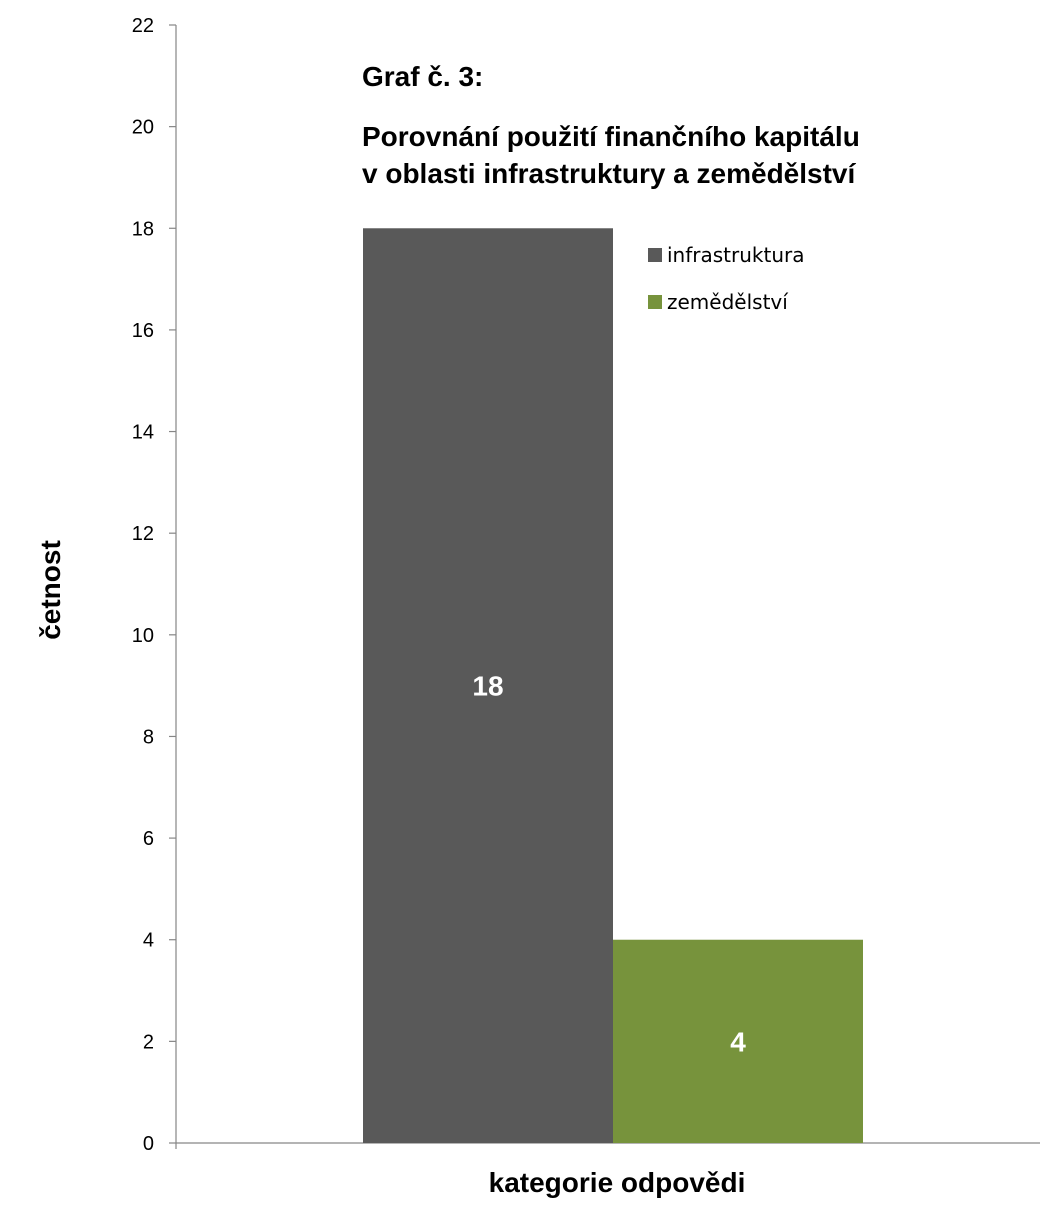 The width and height of the screenshot is (1042, 1207). I want to click on y-tick-label: 20, so click(143, 128).